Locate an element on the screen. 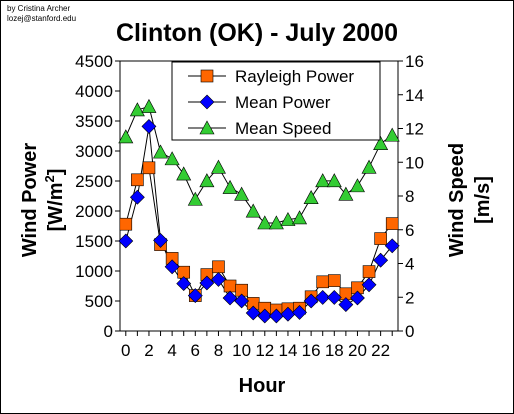  author-credit: by Cristina Archer lozej@stanford.edu is located at coordinates (41, 14).